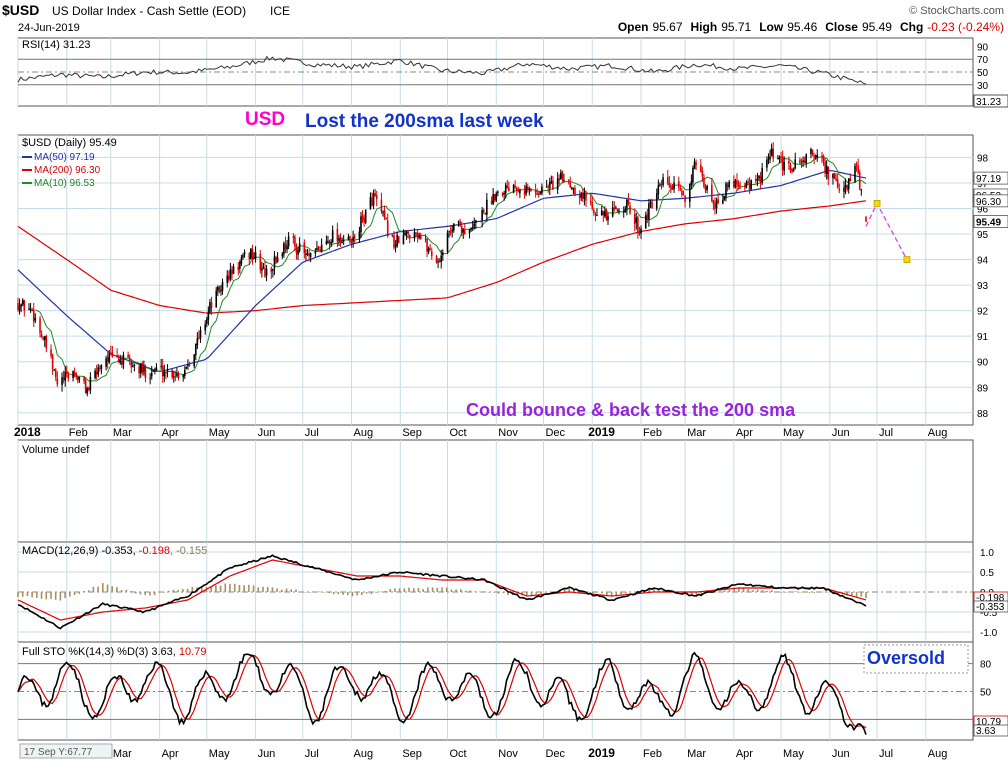 Image resolution: width=1008 pixels, height=760 pixels. What do you see at coordinates (27, 183) in the screenshot?
I see `legend-ma10-swatch` at bounding box center [27, 183].